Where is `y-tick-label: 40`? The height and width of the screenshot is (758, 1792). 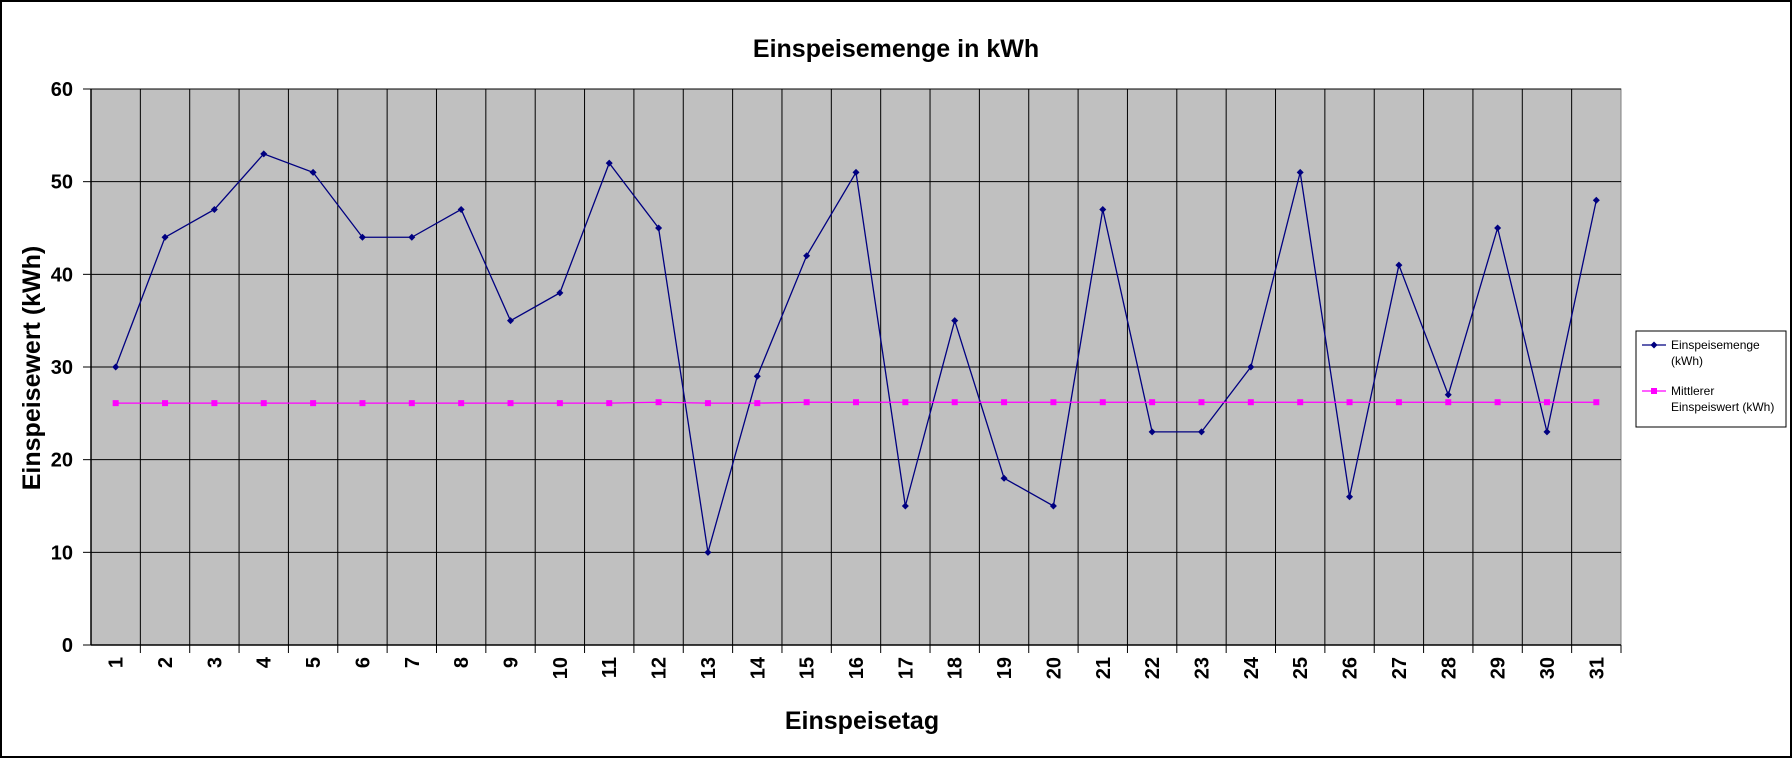 y-tick-label: 40 is located at coordinates (62, 275).